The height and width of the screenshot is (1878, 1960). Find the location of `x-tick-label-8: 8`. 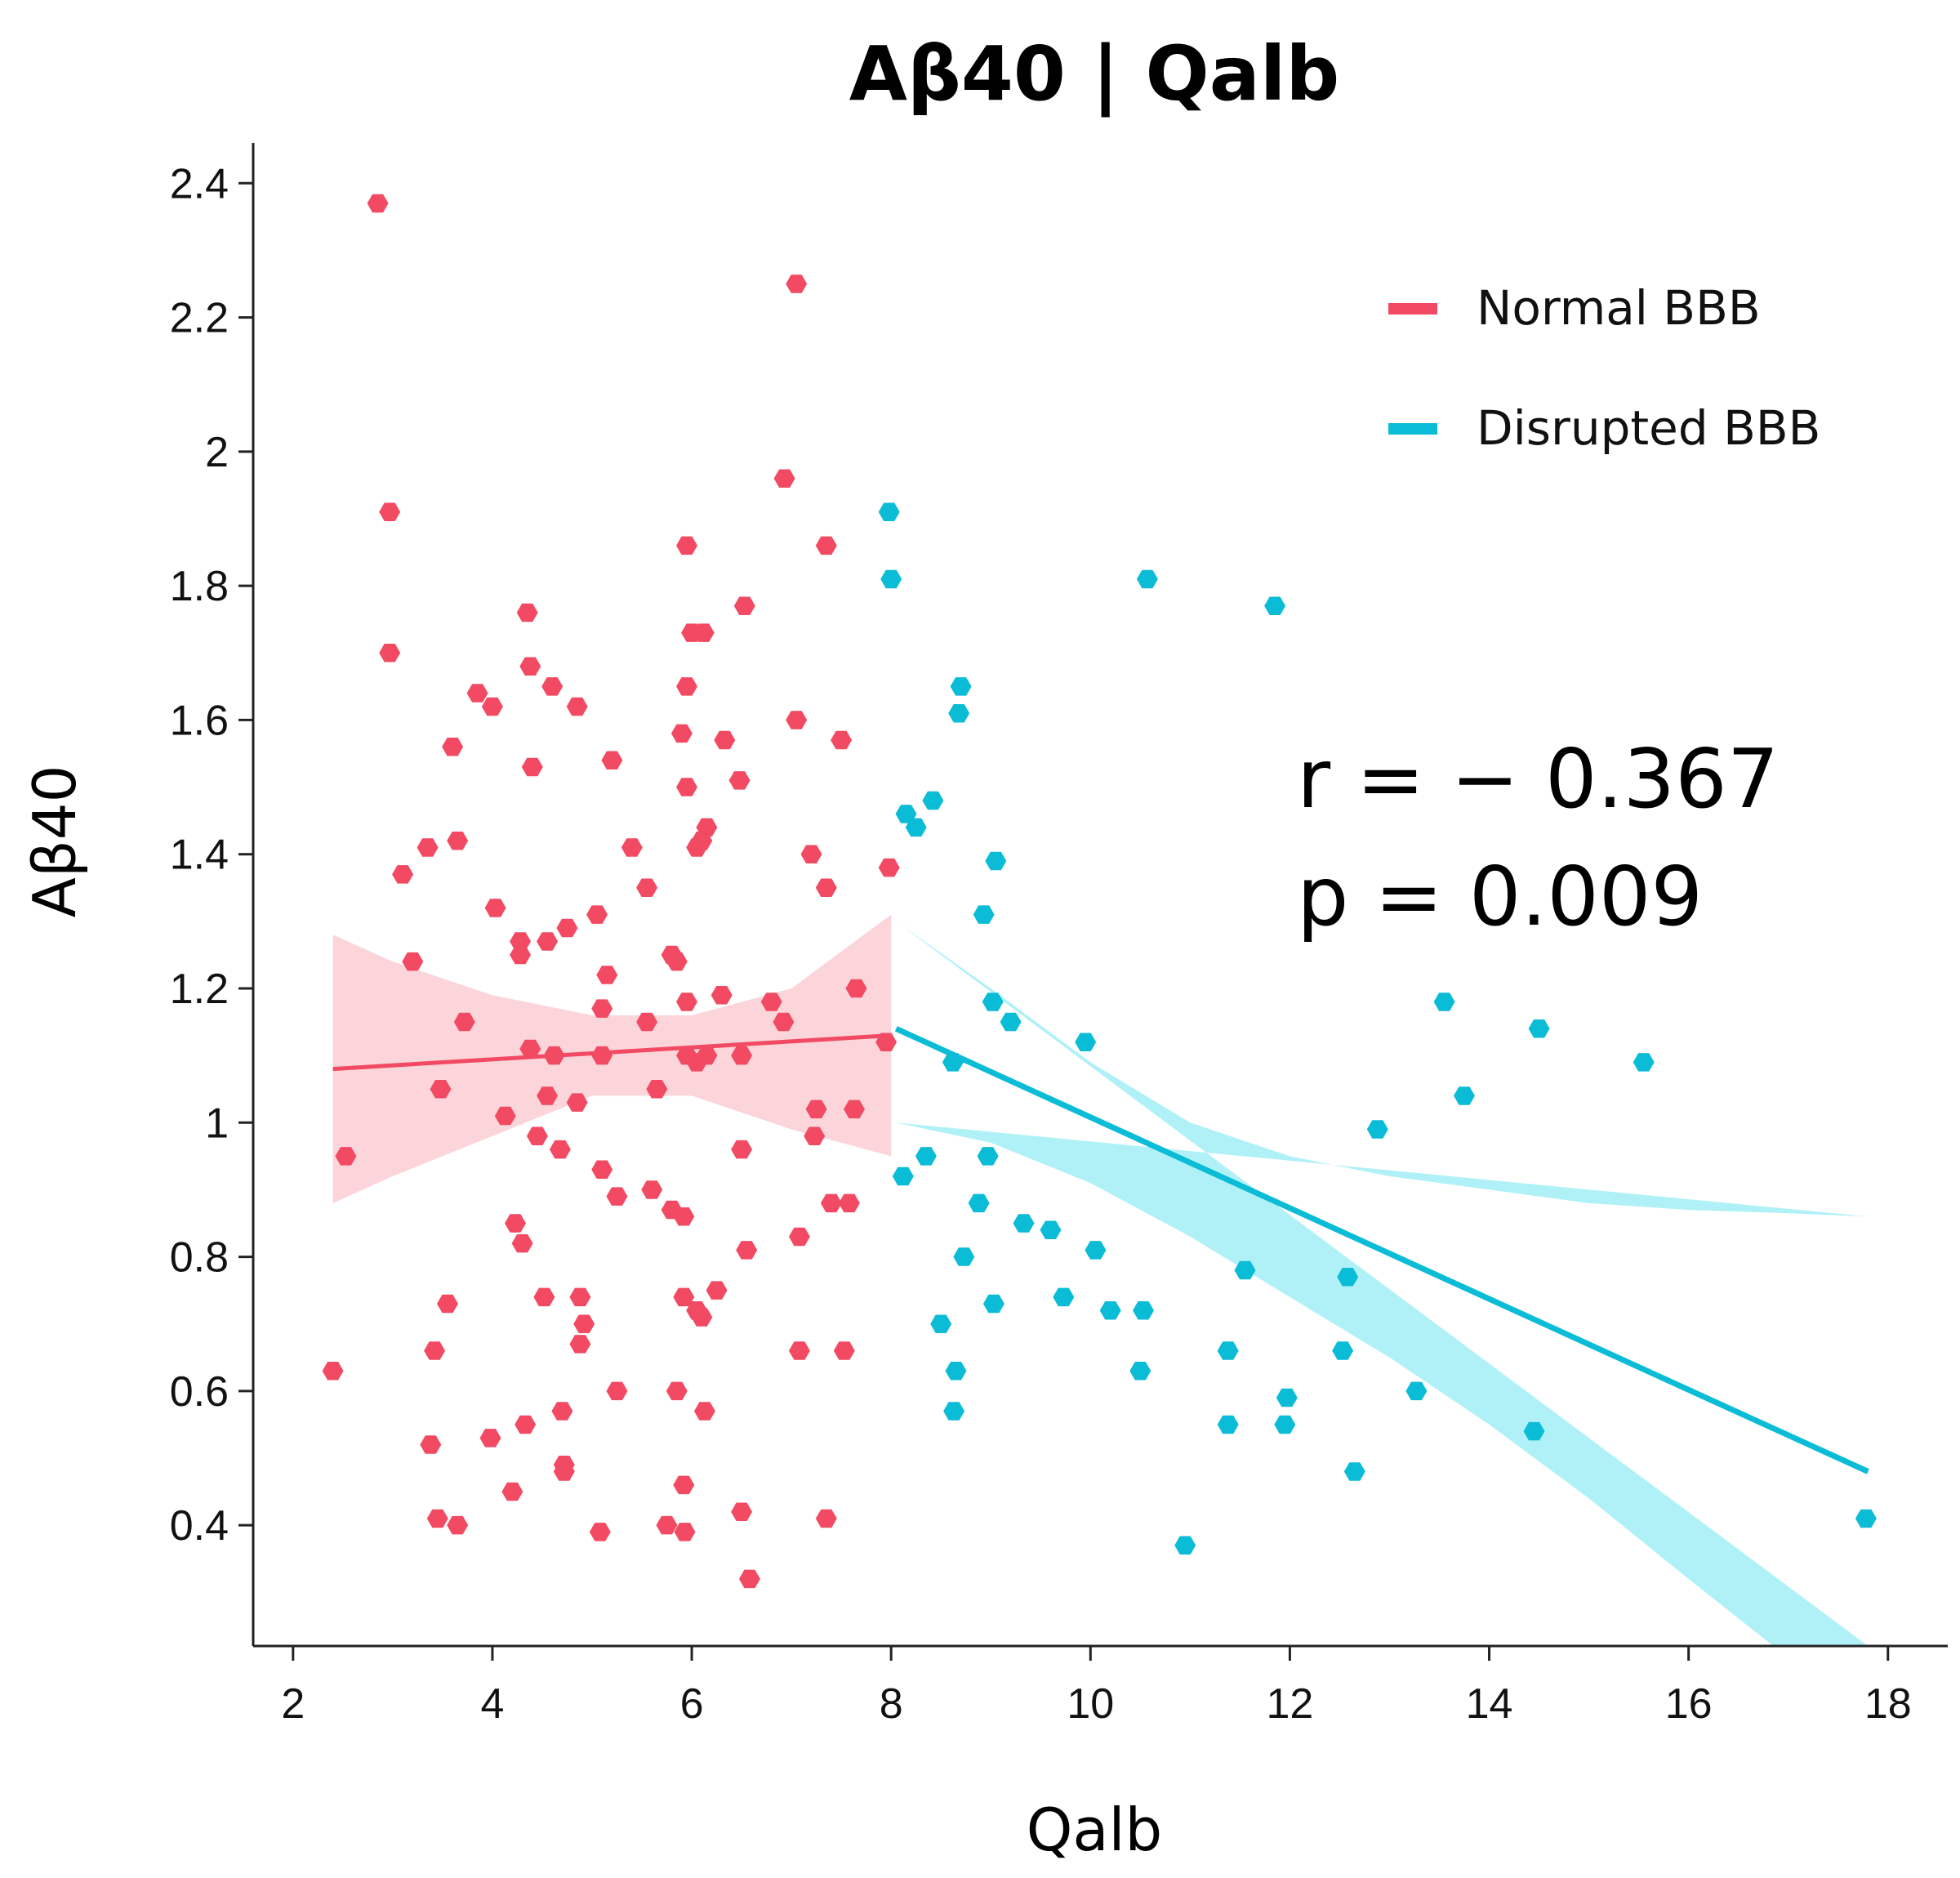

x-tick-label-8: 8 is located at coordinates (891, 1704).